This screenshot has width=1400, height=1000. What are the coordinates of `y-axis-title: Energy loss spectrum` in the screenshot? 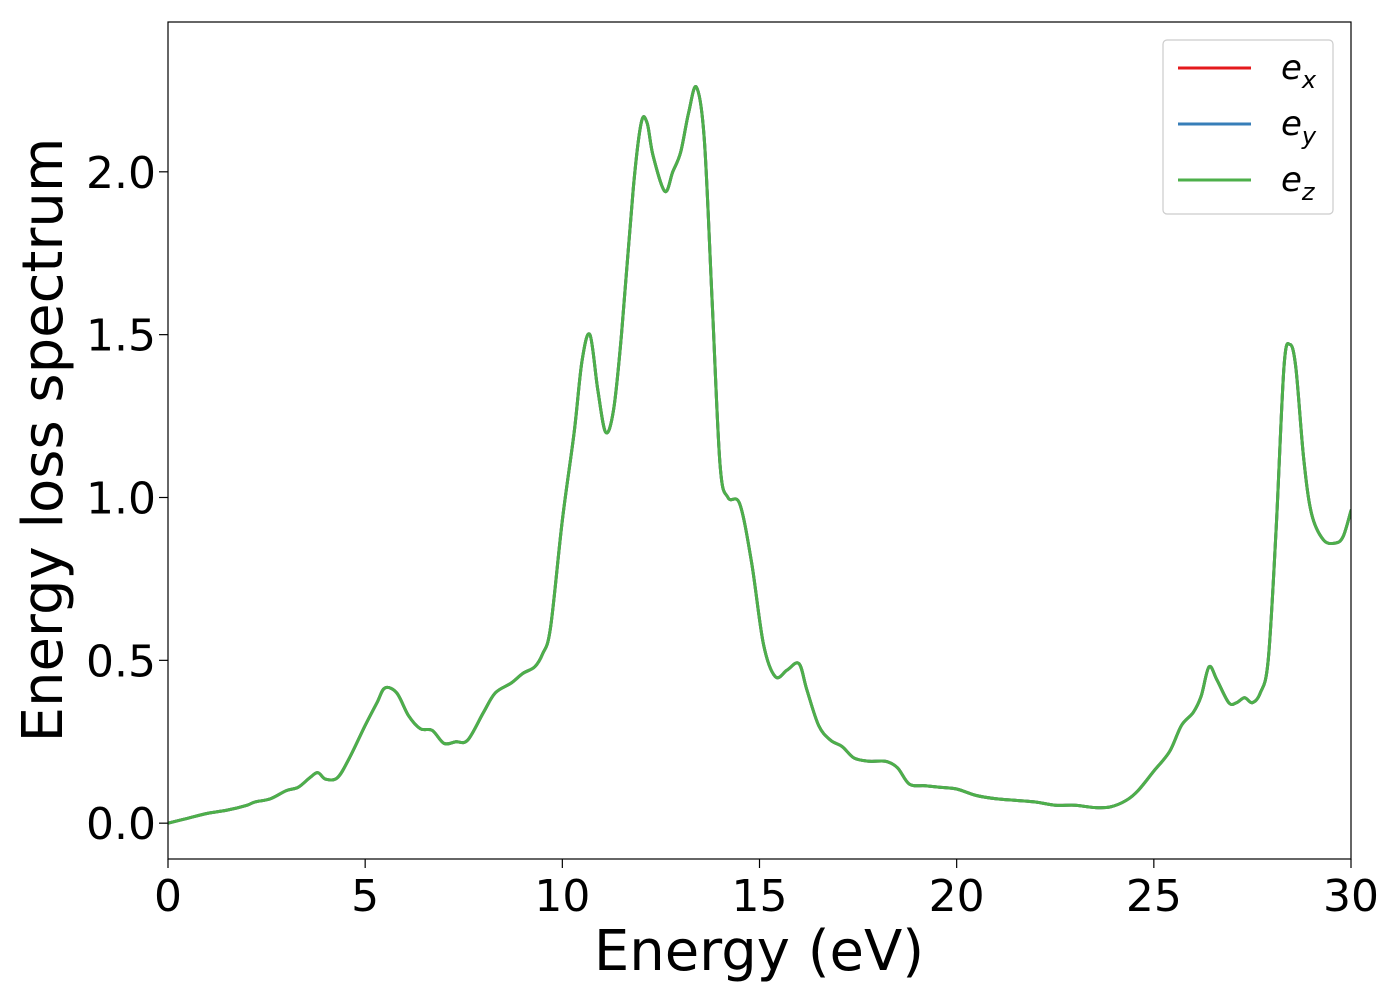 It's located at (43, 440).